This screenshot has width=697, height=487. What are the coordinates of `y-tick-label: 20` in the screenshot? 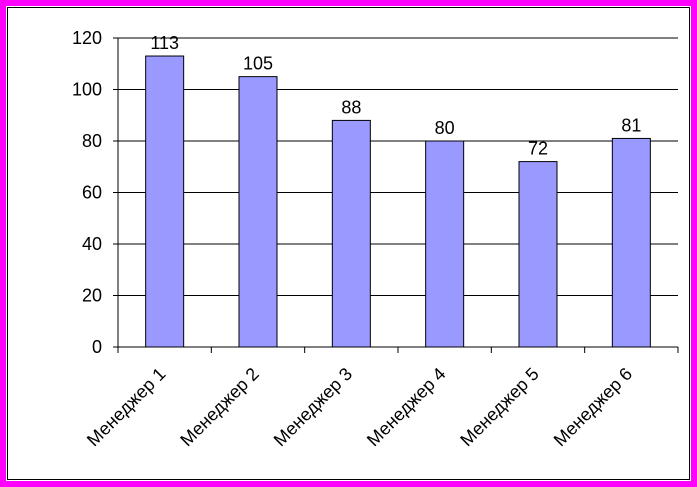 It's located at (92, 296).